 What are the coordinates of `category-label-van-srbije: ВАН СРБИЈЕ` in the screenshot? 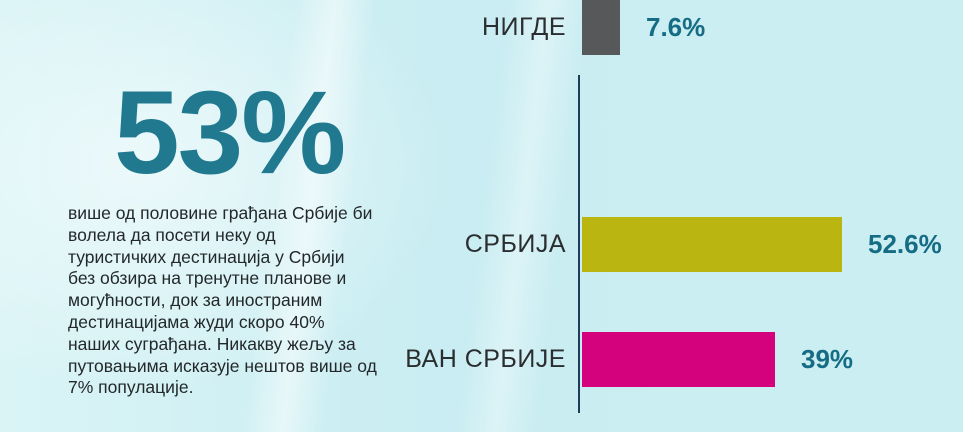 It's located at (485, 359).